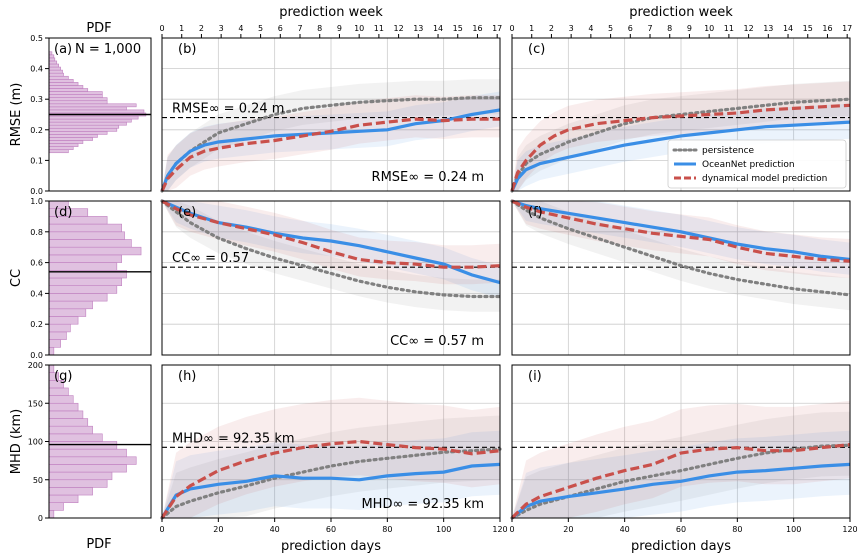 Image resolution: width=859 pixels, height=555 pixels. What do you see at coordinates (36, 201) in the screenshot?
I see `y-tick-label: 1.0` at bounding box center [36, 201].